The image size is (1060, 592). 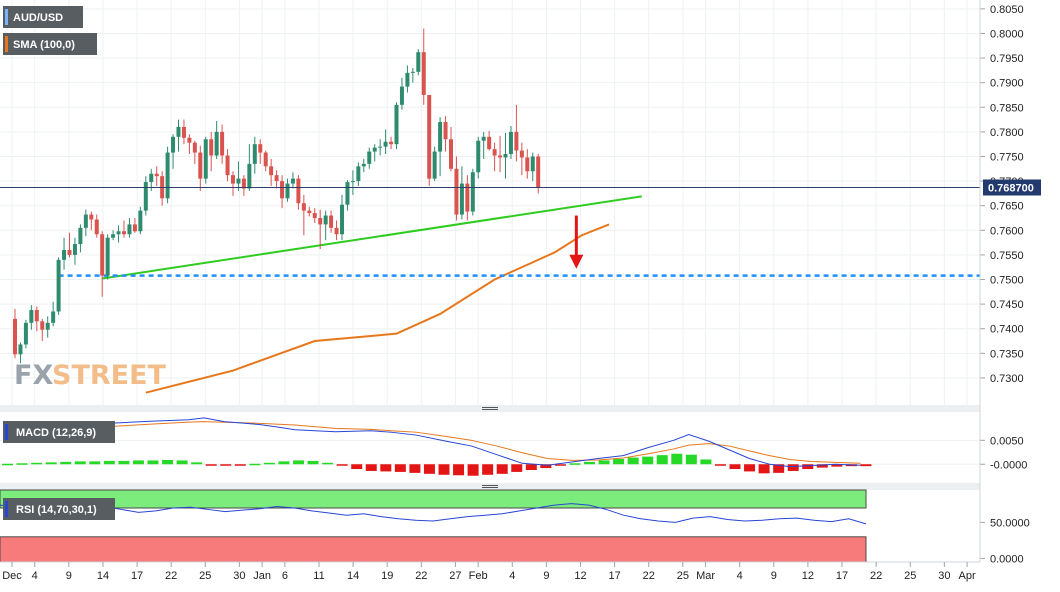 What do you see at coordinates (705, 576) in the screenshot?
I see `x-tick-label: Mar` at bounding box center [705, 576].